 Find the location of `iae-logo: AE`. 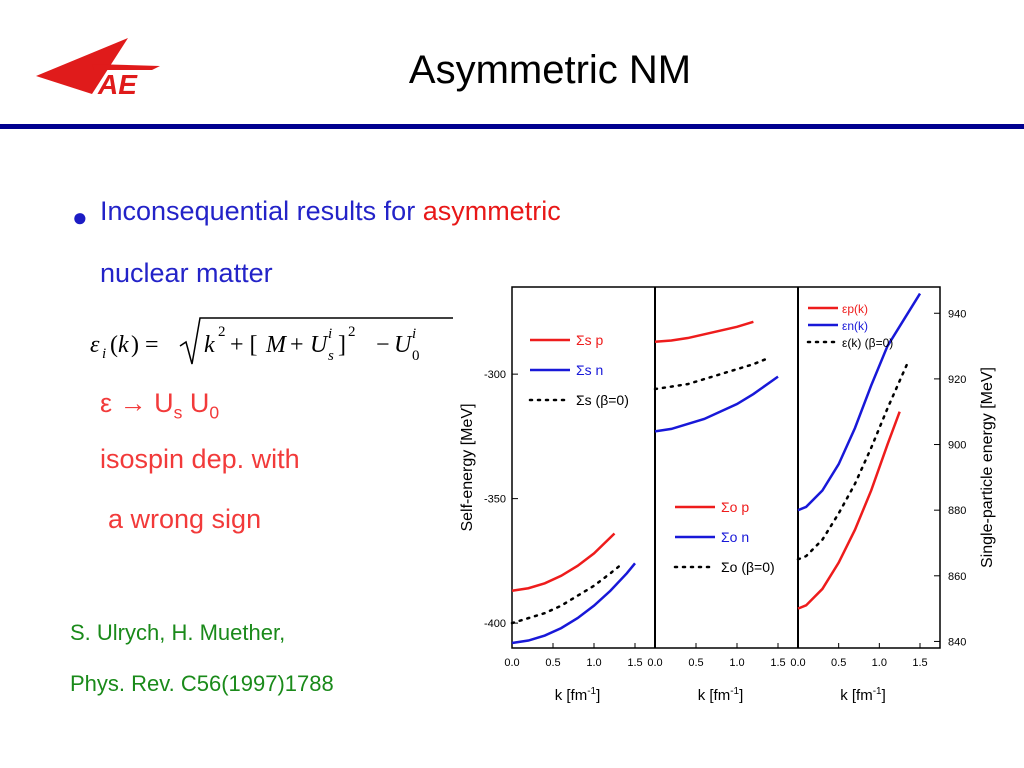

iae-logo: AE is located at coordinates (98, 69).